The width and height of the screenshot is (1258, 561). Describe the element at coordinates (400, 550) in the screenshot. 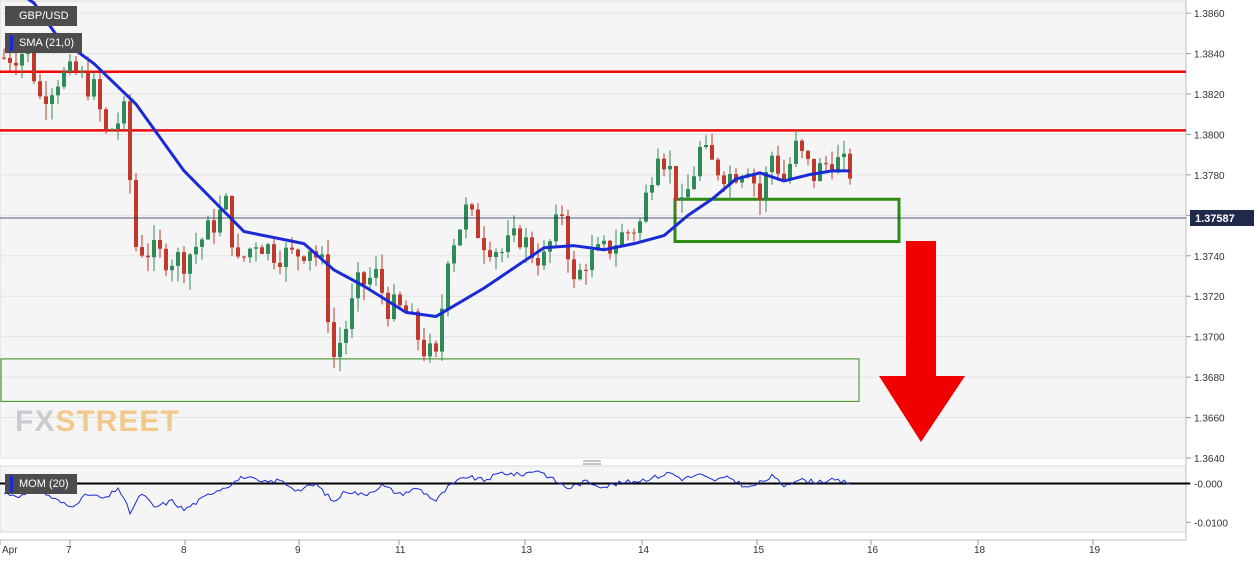

I see `time-label-4: 11` at that location.